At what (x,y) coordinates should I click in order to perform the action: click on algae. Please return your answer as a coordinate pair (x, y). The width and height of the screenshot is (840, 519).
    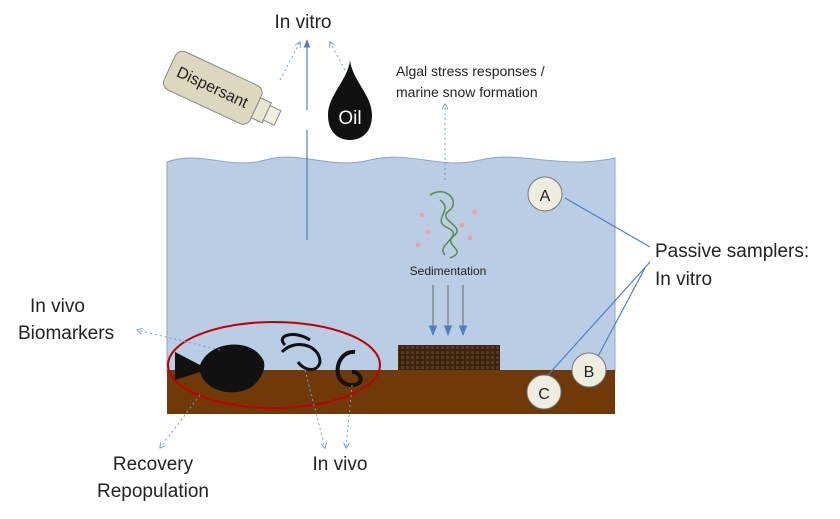
    Looking at the image, I should click on (443, 224).